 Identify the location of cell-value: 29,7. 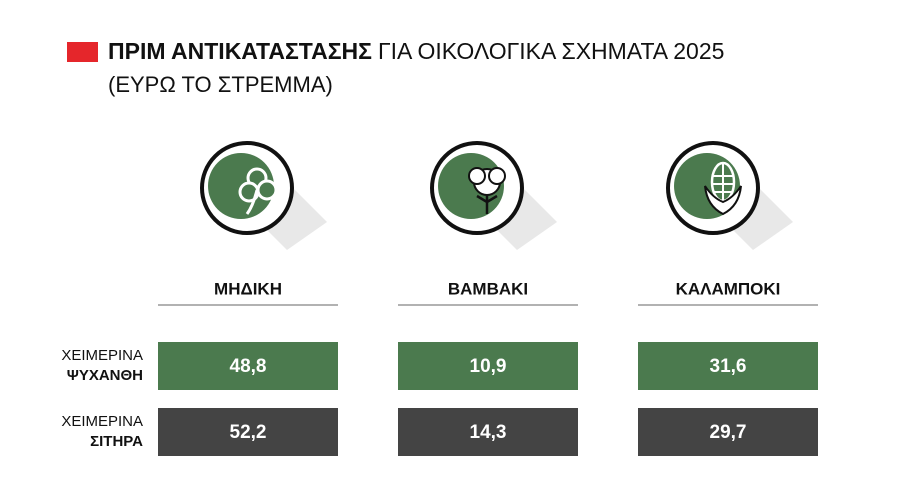
(728, 432).